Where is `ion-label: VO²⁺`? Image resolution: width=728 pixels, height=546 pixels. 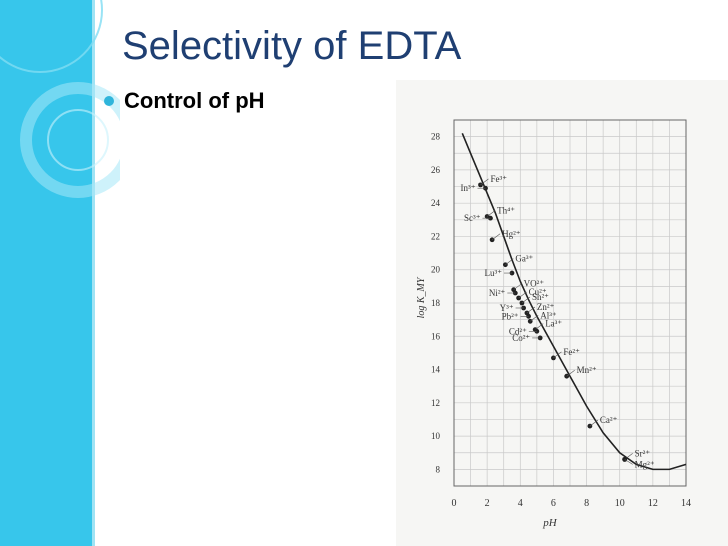 ion-label: VO²⁺ is located at coordinates (534, 284).